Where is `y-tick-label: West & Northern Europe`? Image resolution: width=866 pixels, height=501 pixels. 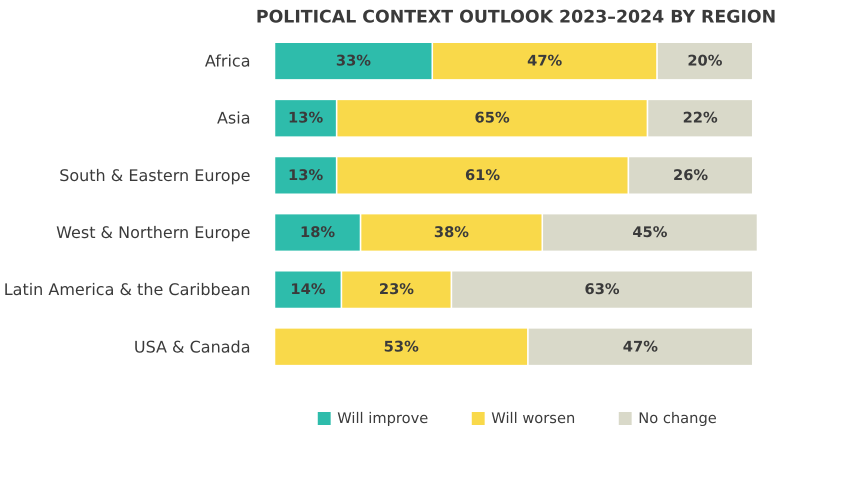
y-tick-label: West & Northern Europe is located at coordinates (153, 232).